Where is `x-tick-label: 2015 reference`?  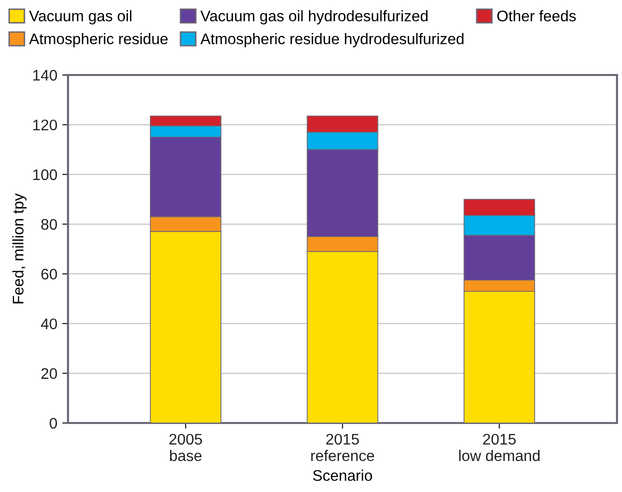
x-tick-label: 2015 reference is located at coordinates (342, 448).